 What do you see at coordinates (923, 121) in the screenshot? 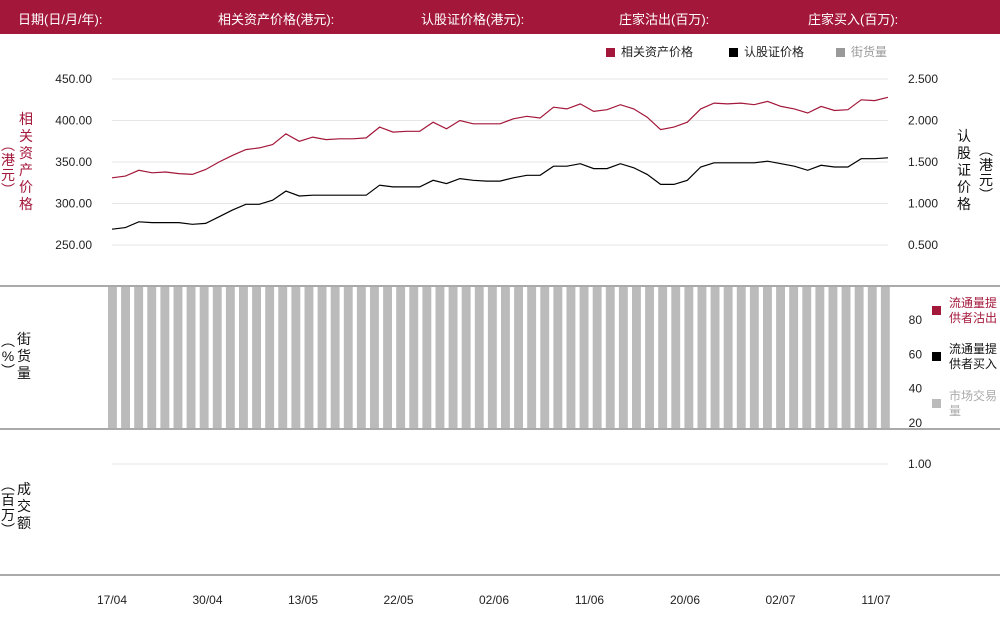
I see `right-tick-label: 2.000` at bounding box center [923, 121].